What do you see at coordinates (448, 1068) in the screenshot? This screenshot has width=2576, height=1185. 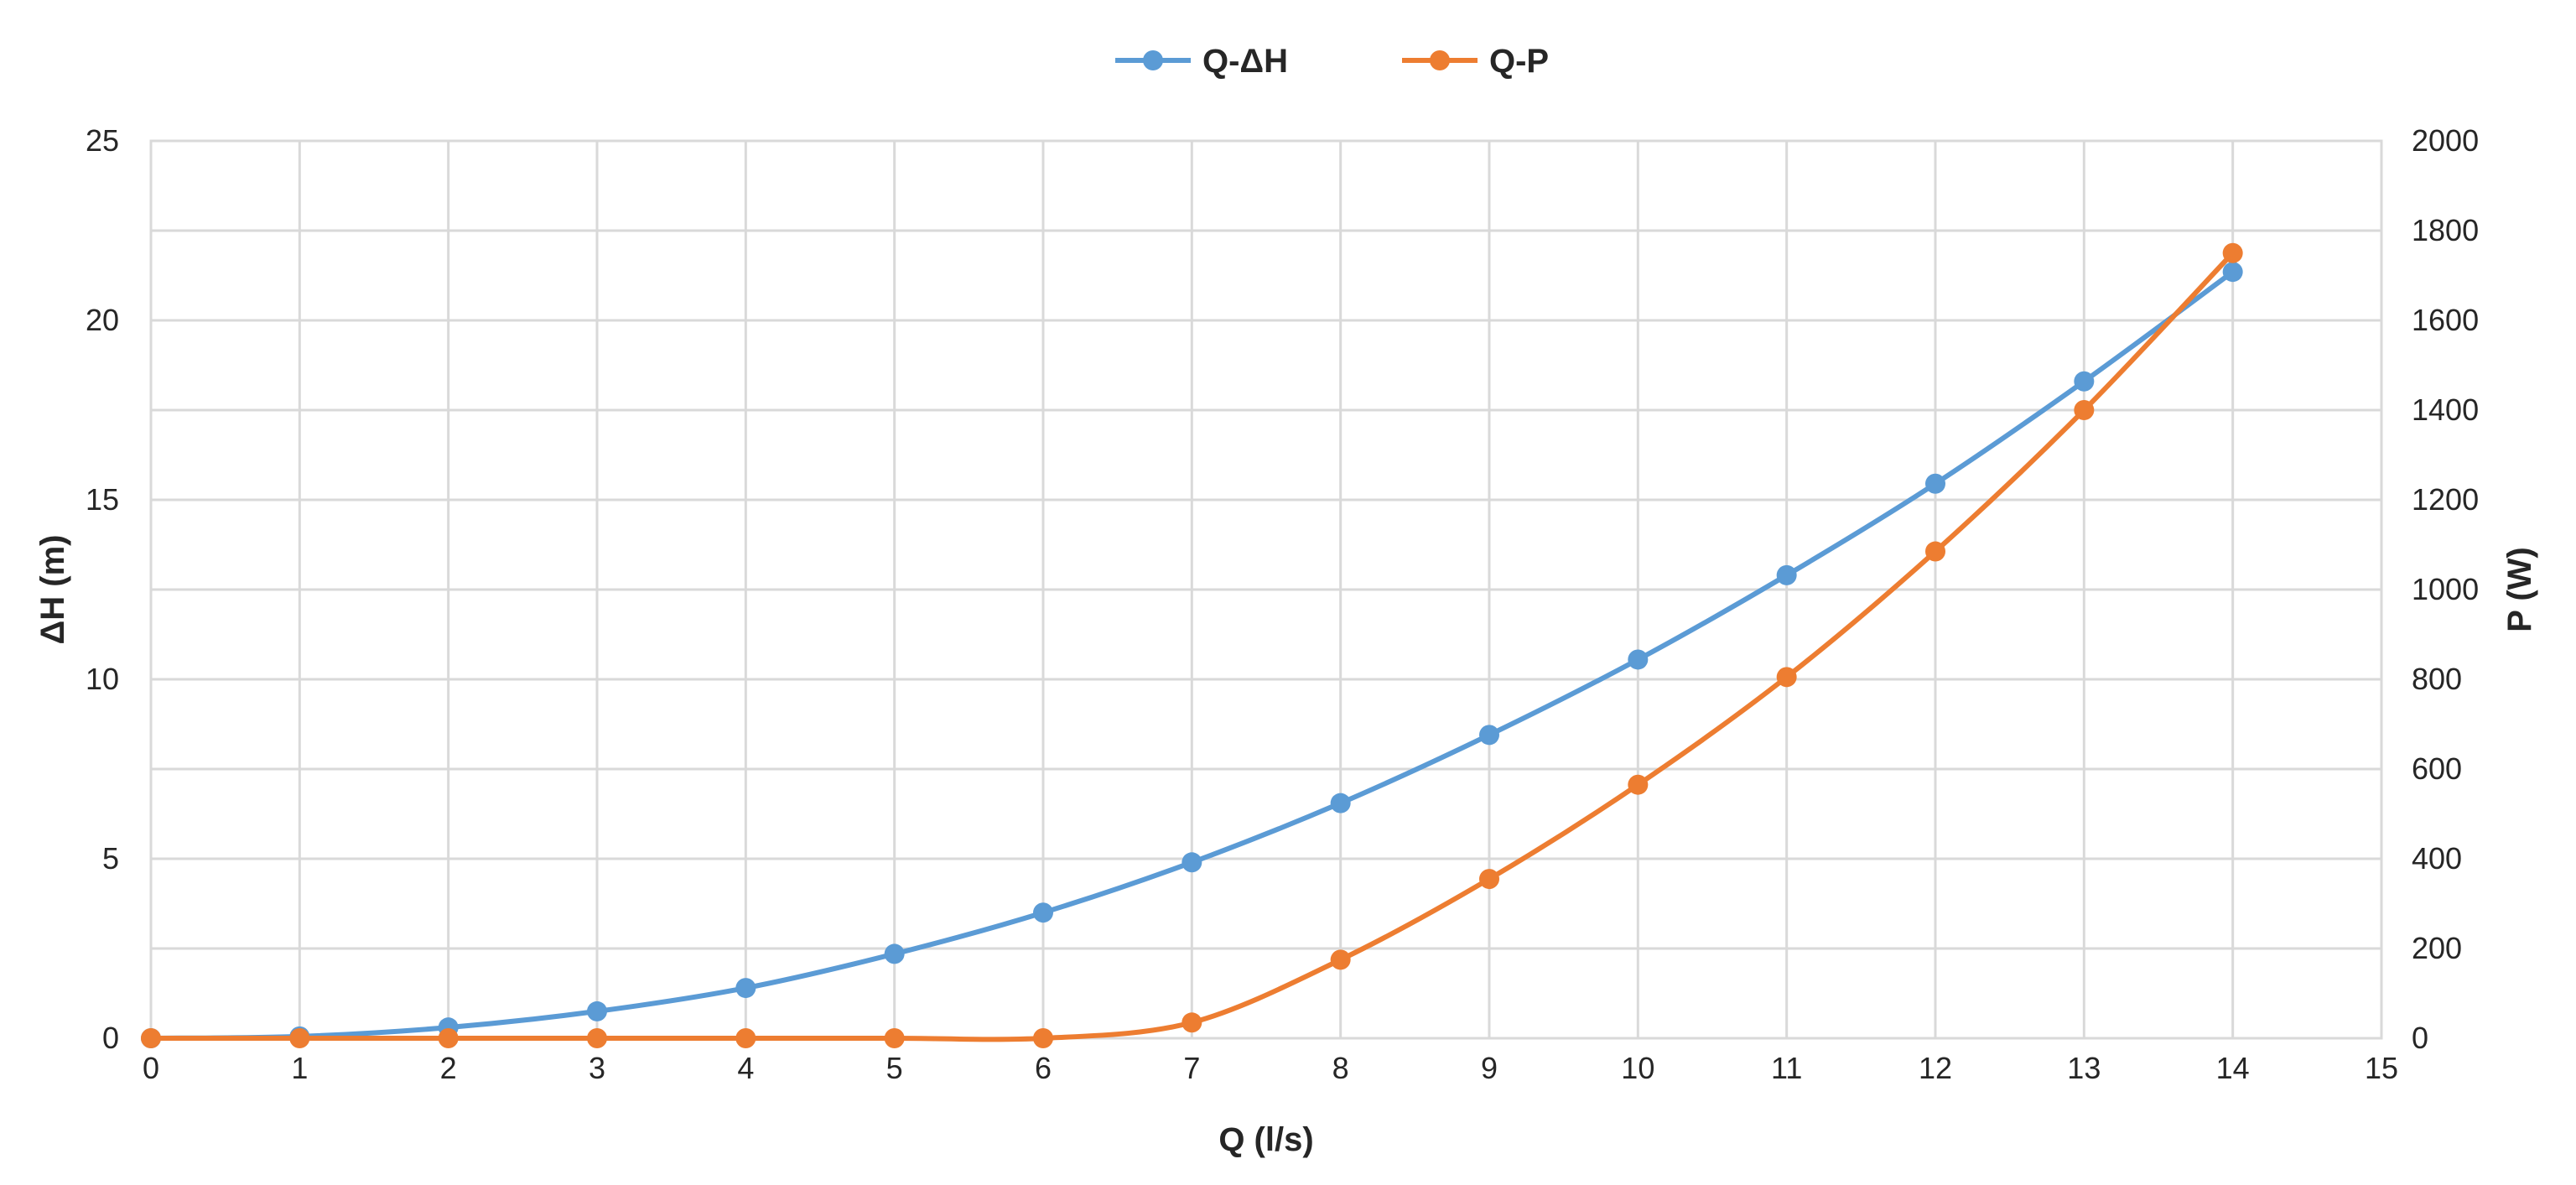 I see `x-tick-label: 2` at bounding box center [448, 1068].